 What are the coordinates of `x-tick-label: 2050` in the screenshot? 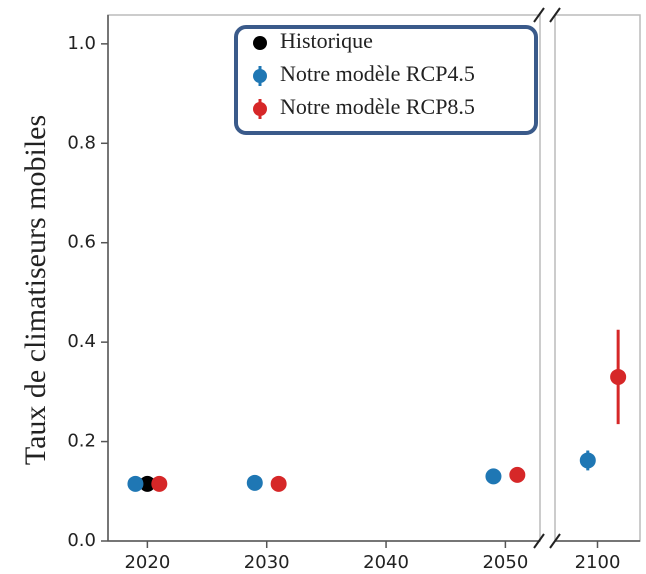 It's located at (505, 562).